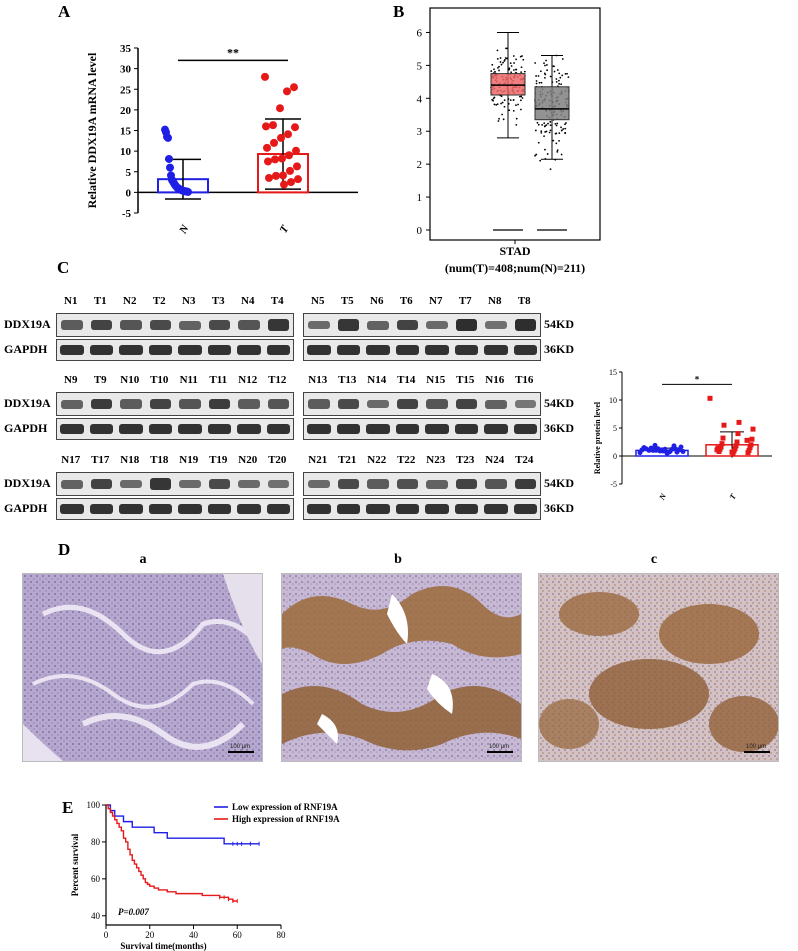 This screenshot has height=951, width=798. I want to click on lane-label: T12, so click(277, 380).